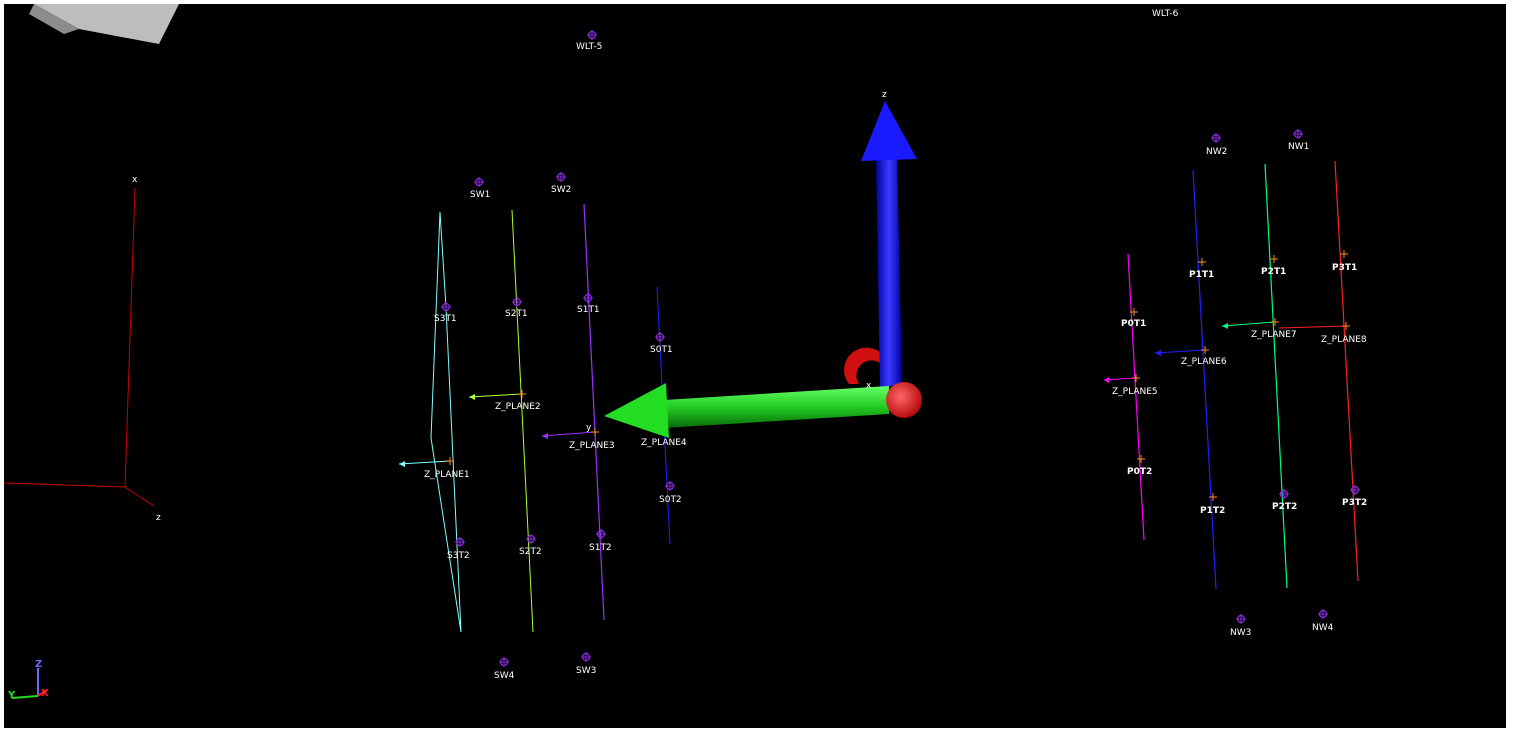 The width and height of the screenshot is (1515, 732). Describe the element at coordinates (595, 432) in the screenshot. I see `target-zplane3` at that location.